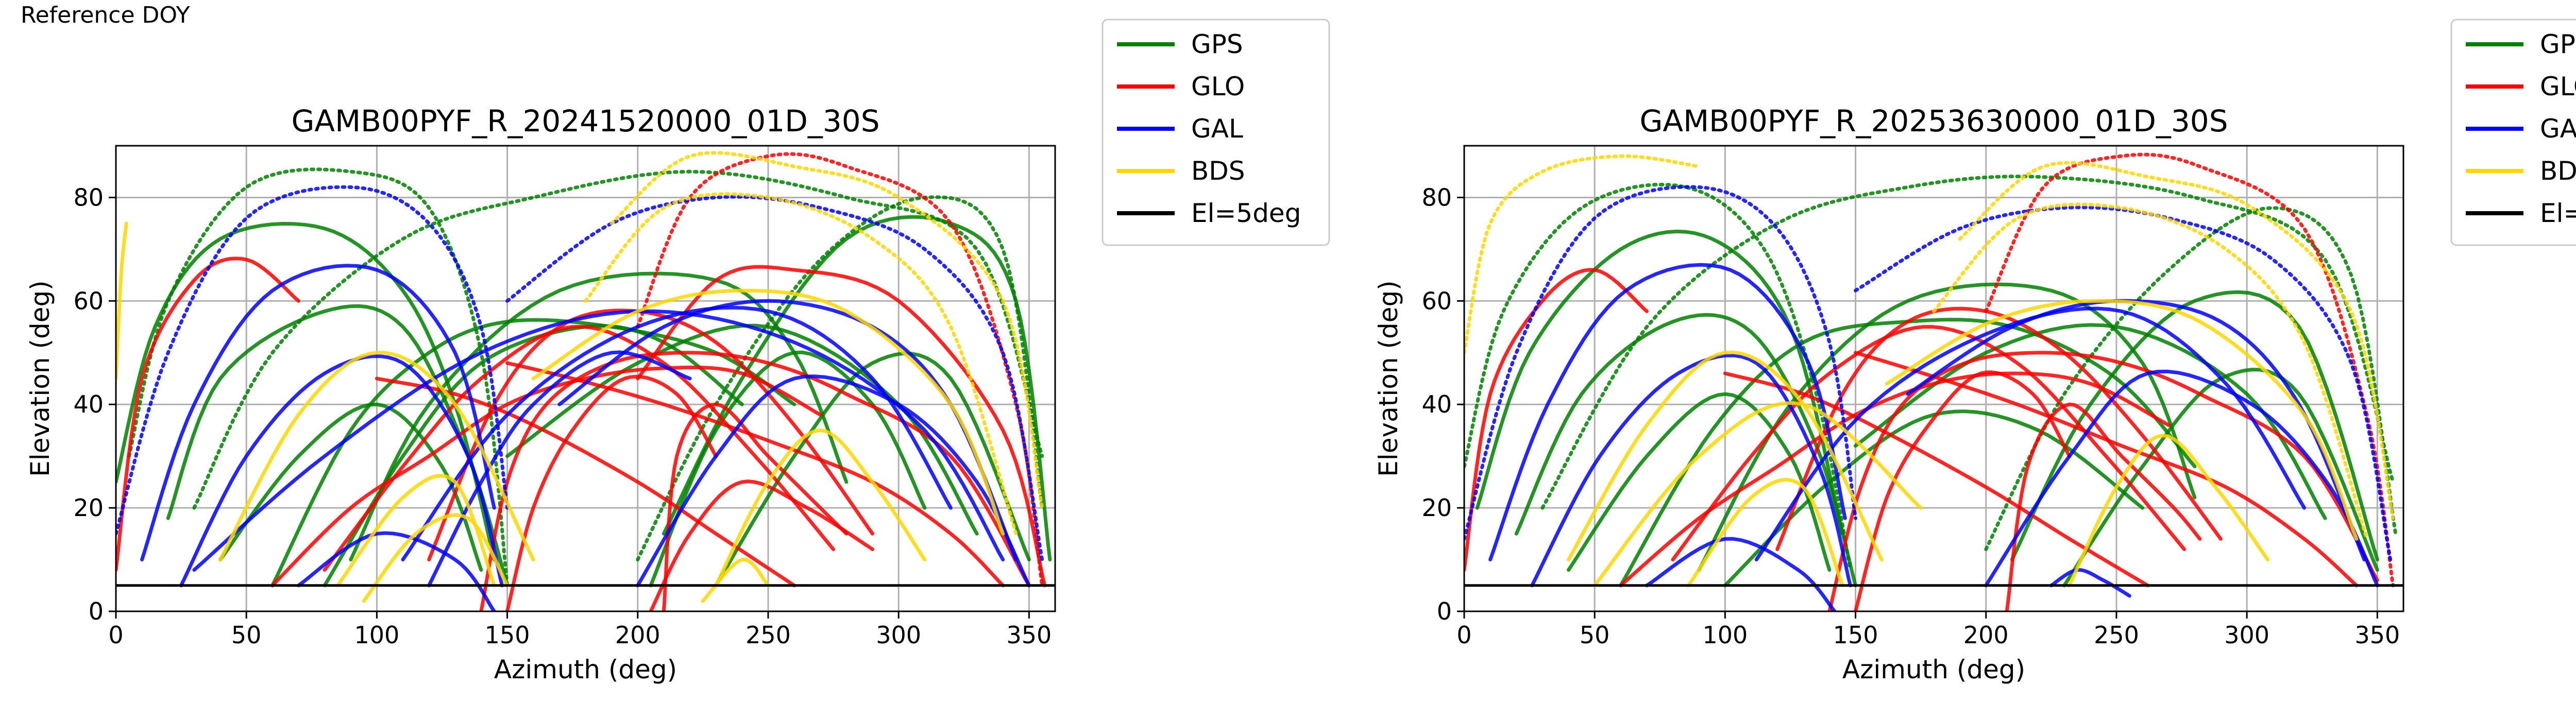  Describe the element at coordinates (105, 15) in the screenshot. I see `reference-doy-label: Reference DOY` at that location.